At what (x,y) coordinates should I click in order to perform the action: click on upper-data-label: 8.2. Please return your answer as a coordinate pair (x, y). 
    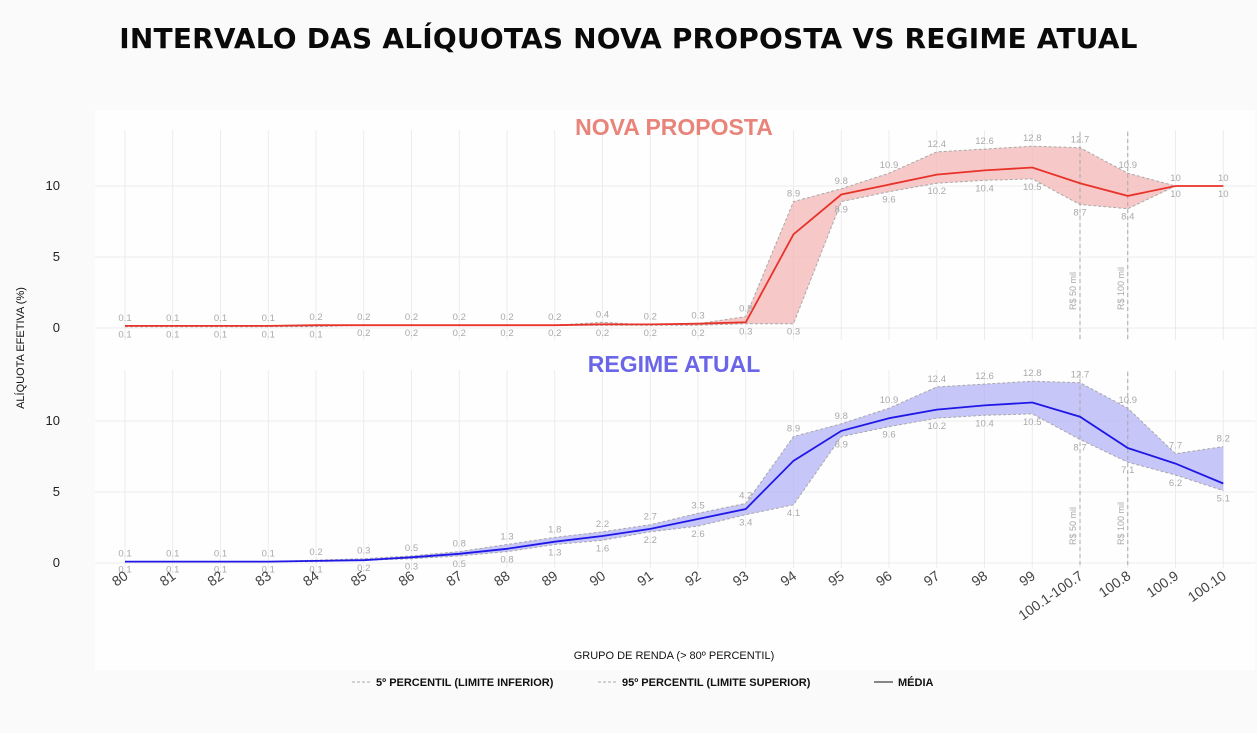
    Looking at the image, I should click on (1223, 439).